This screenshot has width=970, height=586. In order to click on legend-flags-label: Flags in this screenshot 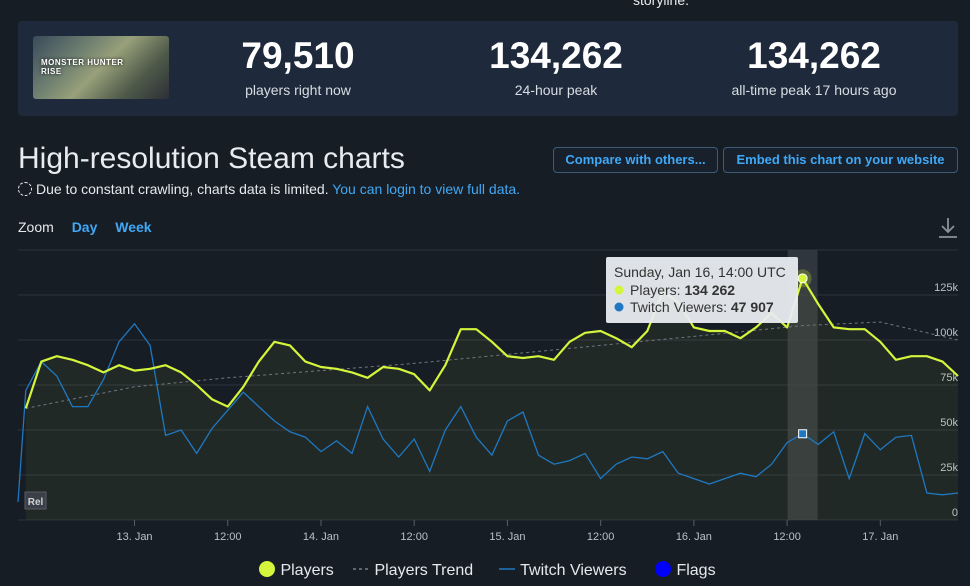, I will do `click(696, 570)`.